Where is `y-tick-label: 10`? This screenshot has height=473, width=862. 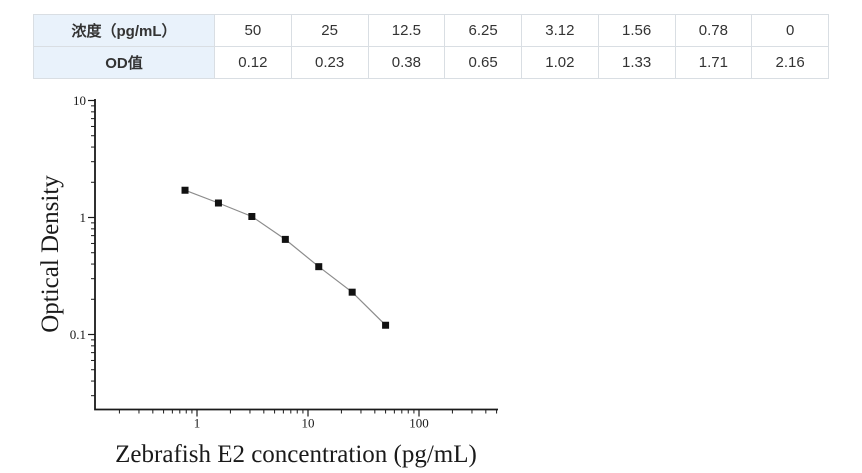
y-tick-label: 10 is located at coordinates (79, 100).